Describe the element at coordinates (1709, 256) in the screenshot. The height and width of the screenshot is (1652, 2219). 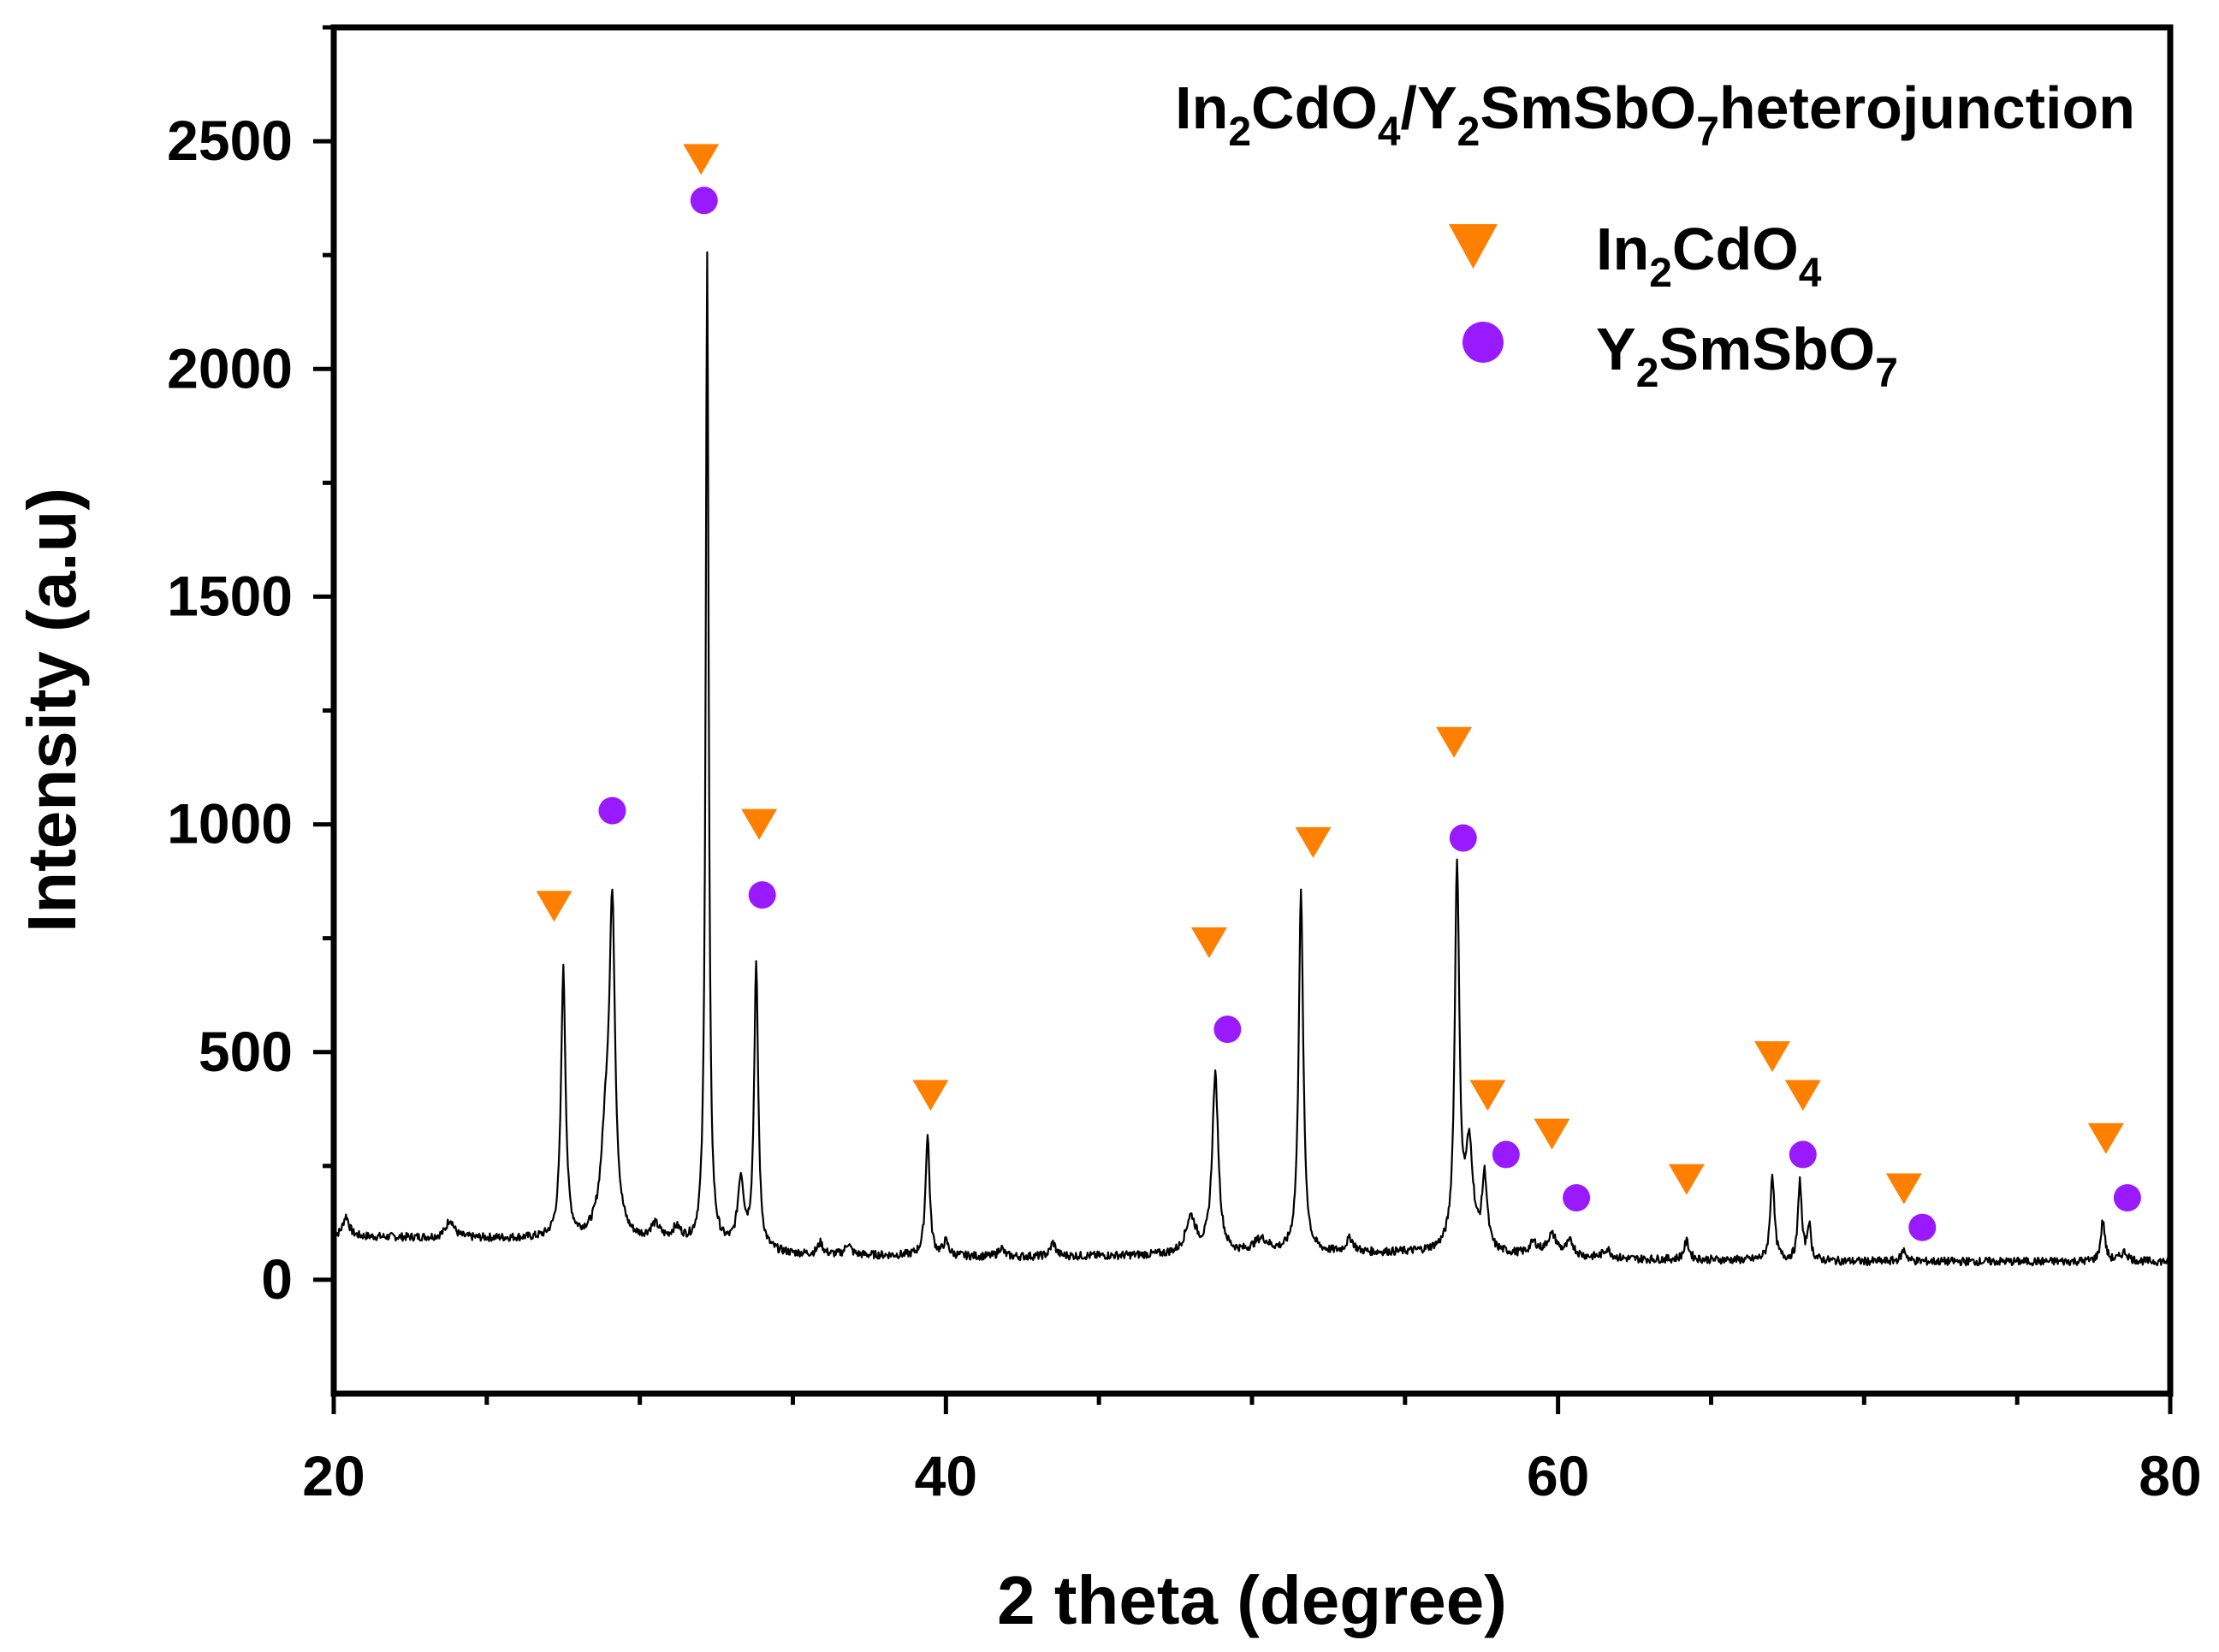
I see `legend-label-in2cdo4: In2CdO4` at that location.